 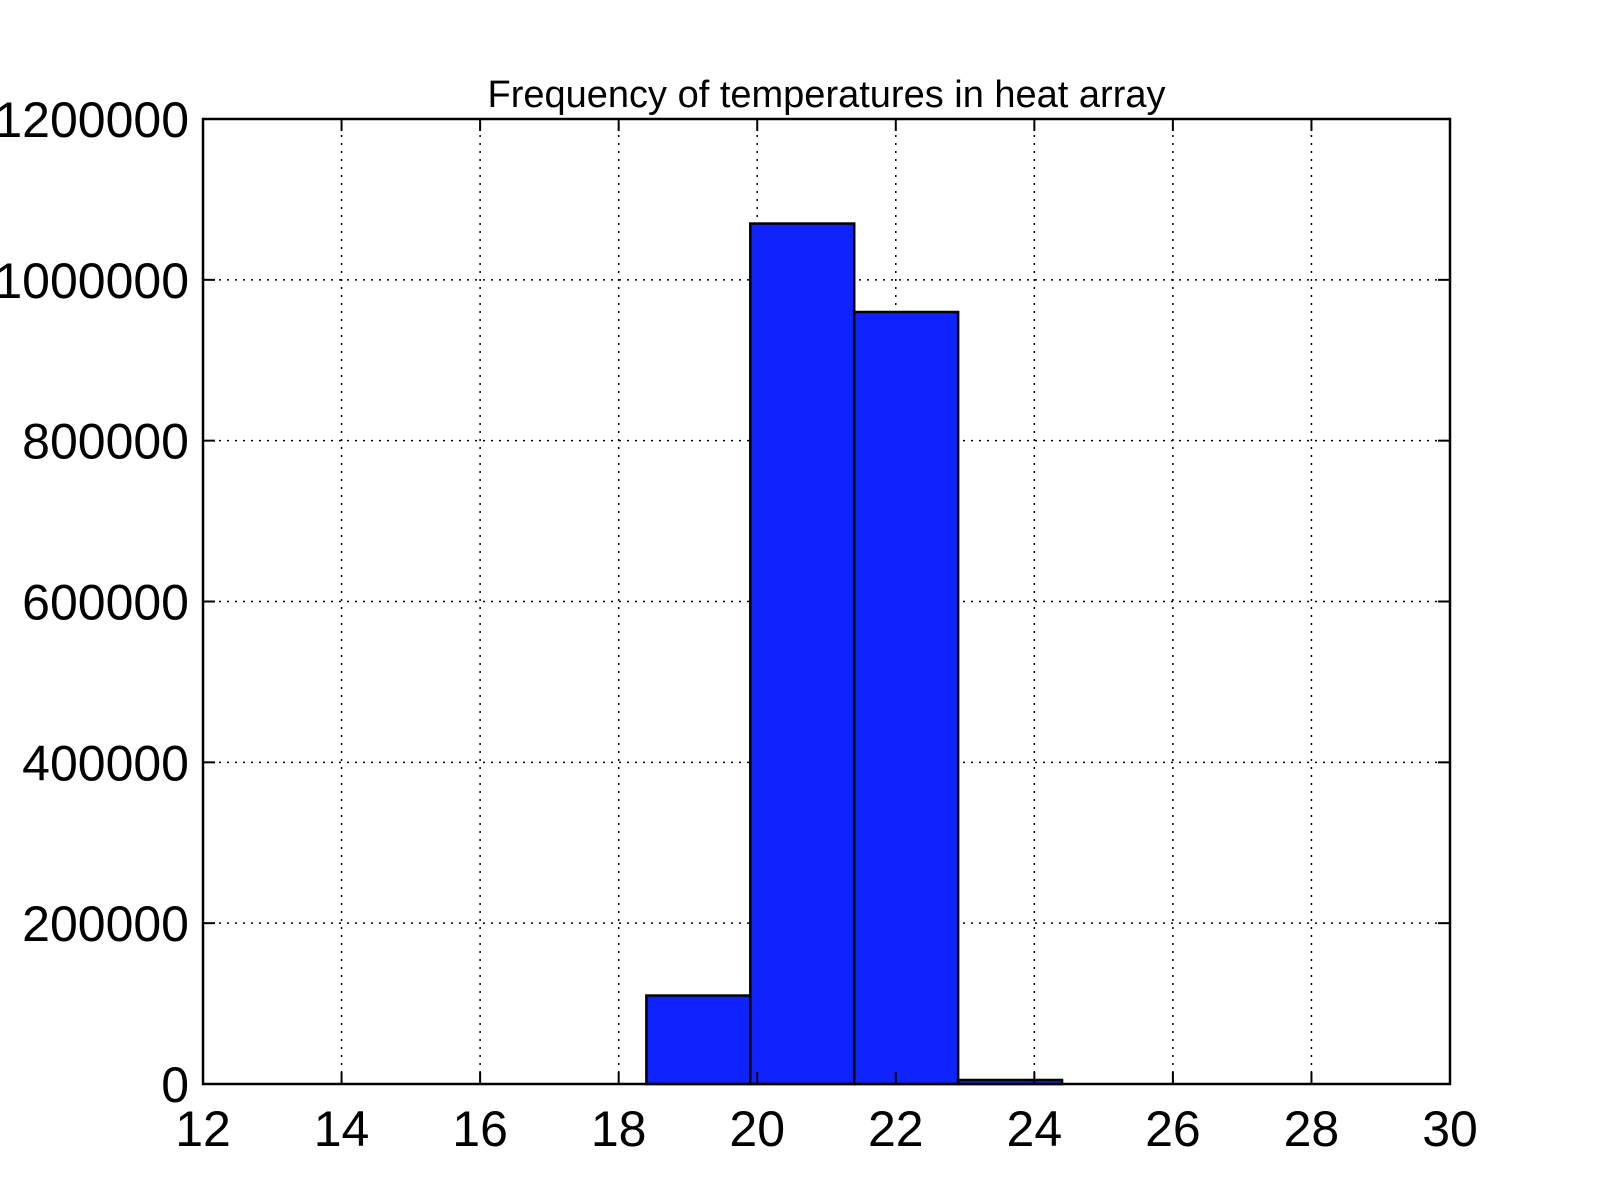 I want to click on x-tick-label: 24, so click(x=1035, y=1129).